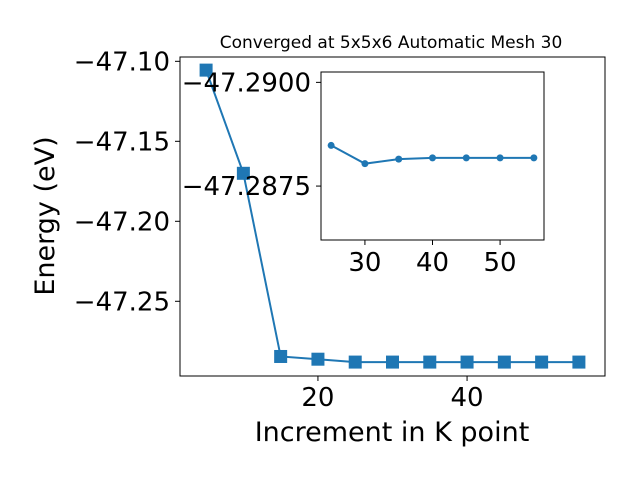 The height and width of the screenshot is (480, 640). What do you see at coordinates (122, 142) in the screenshot?
I see `main-y-tick-label: −47.15` at bounding box center [122, 142].